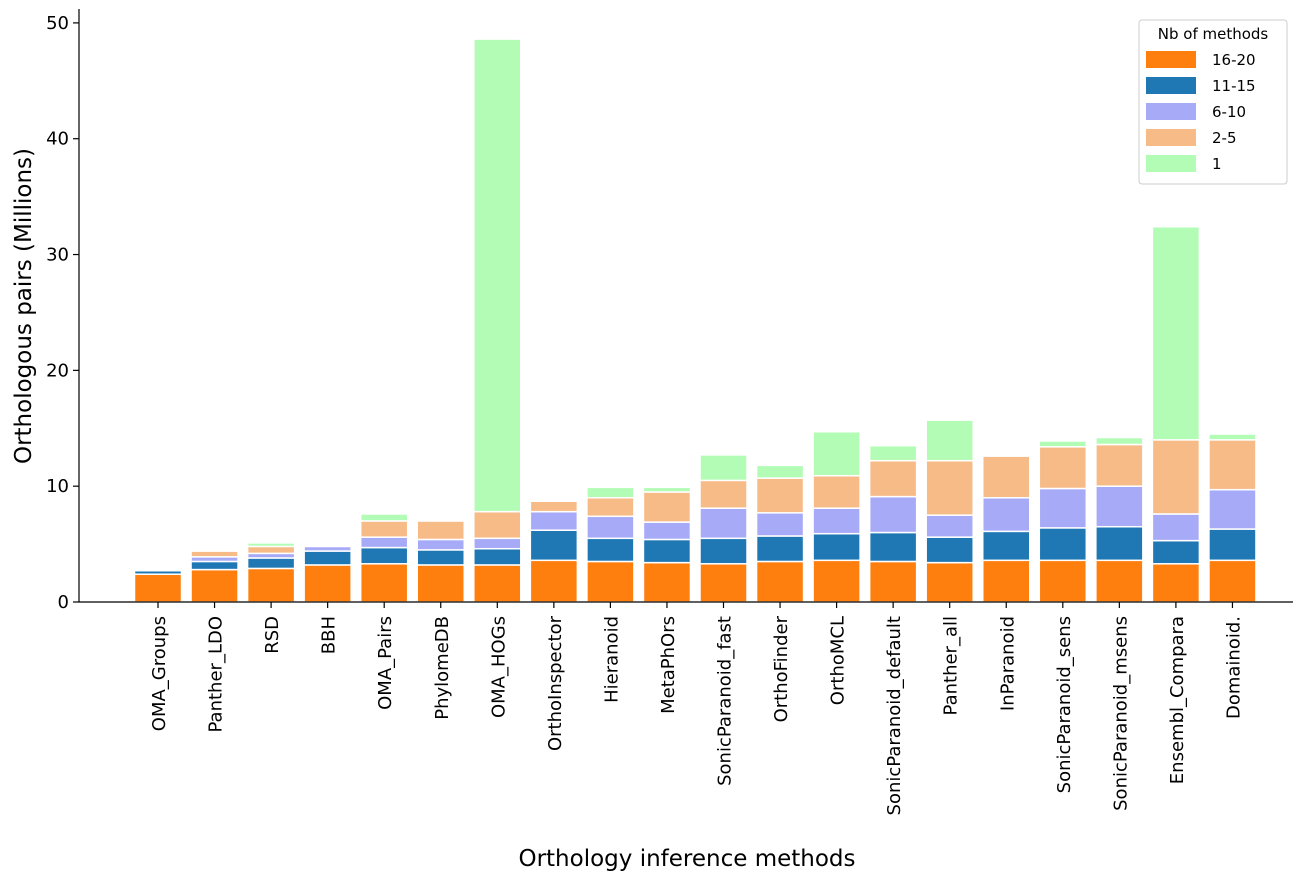  Describe the element at coordinates (1007, 663) in the screenshot. I see `x-tick-label: InParanoid` at that location.